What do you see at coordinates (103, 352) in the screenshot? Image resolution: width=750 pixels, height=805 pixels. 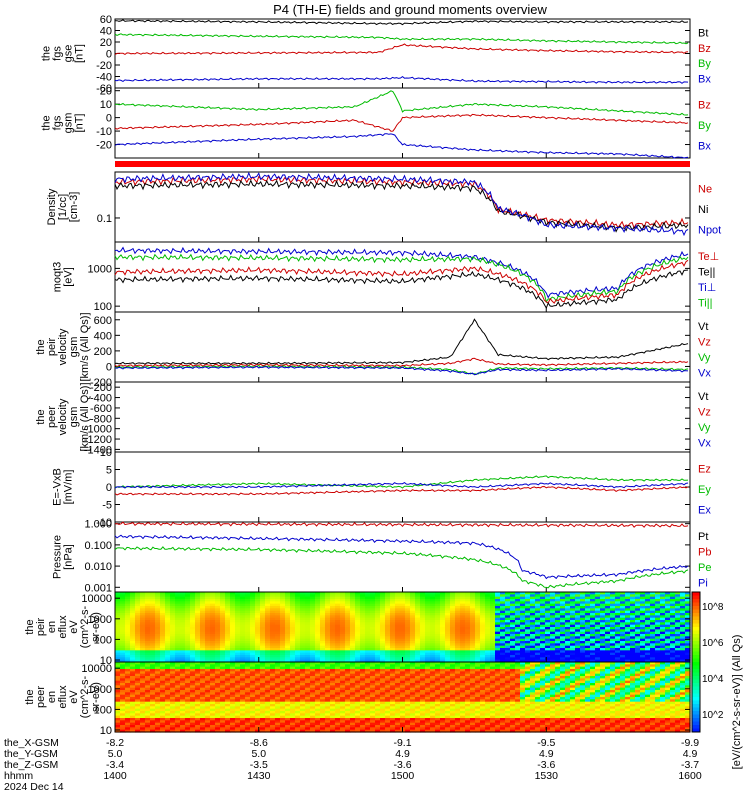 I see `y-tick-label: 200` at bounding box center [103, 352].